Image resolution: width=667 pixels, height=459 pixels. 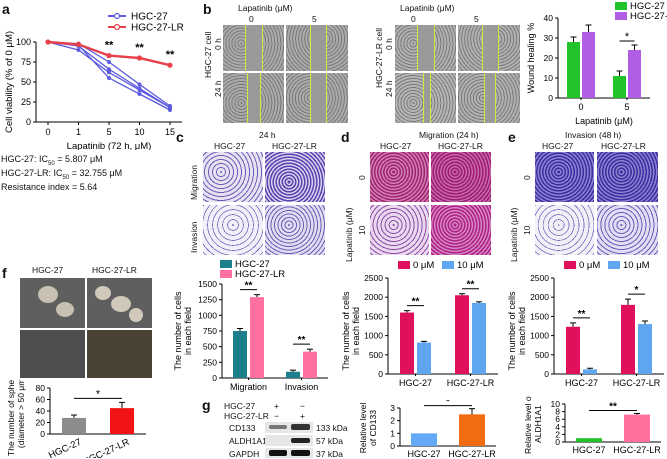 I want to click on y-tick-label: 250, so click(x=210, y=362).